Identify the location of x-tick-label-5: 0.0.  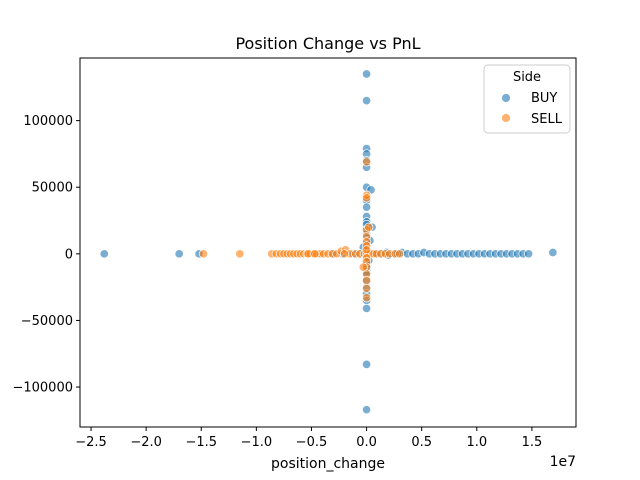
(366, 442).